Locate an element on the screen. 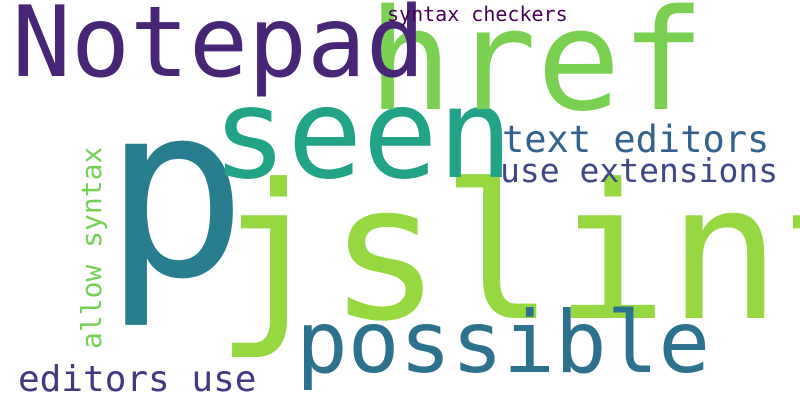  word-editors-use: editors use is located at coordinates (137, 379).